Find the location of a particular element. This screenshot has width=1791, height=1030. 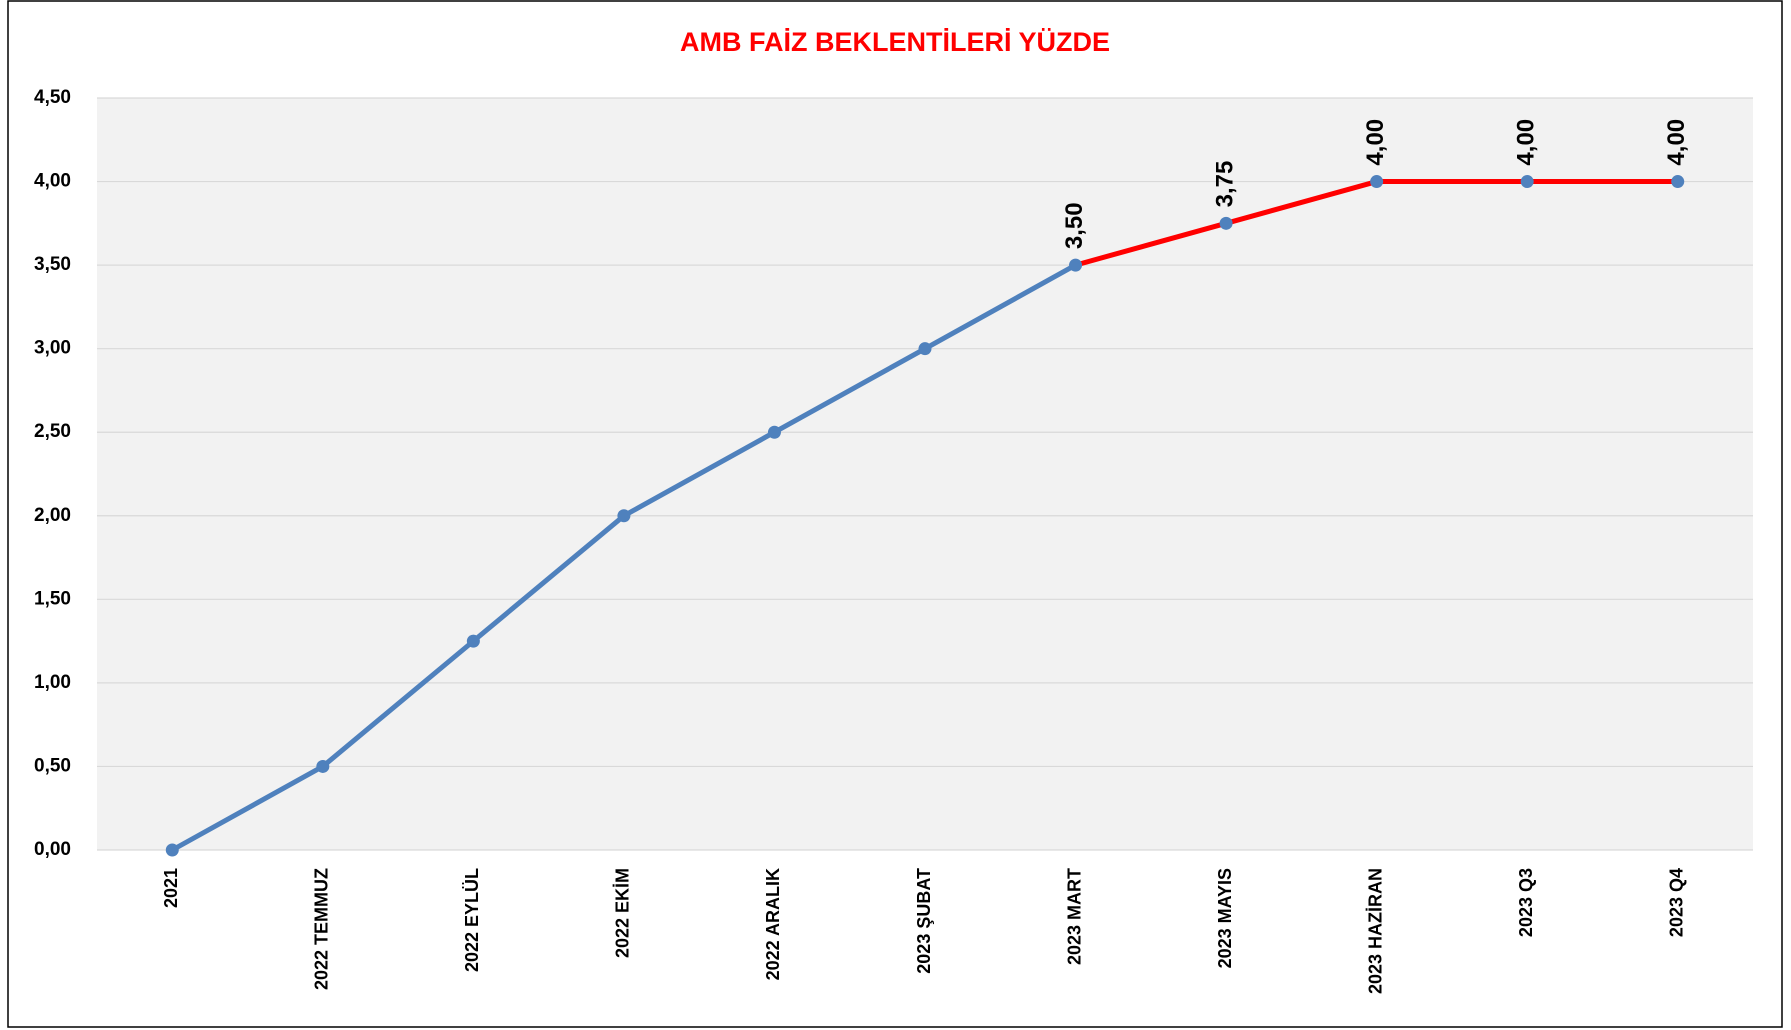

y-tick-label: 0,00 is located at coordinates (52, 849).